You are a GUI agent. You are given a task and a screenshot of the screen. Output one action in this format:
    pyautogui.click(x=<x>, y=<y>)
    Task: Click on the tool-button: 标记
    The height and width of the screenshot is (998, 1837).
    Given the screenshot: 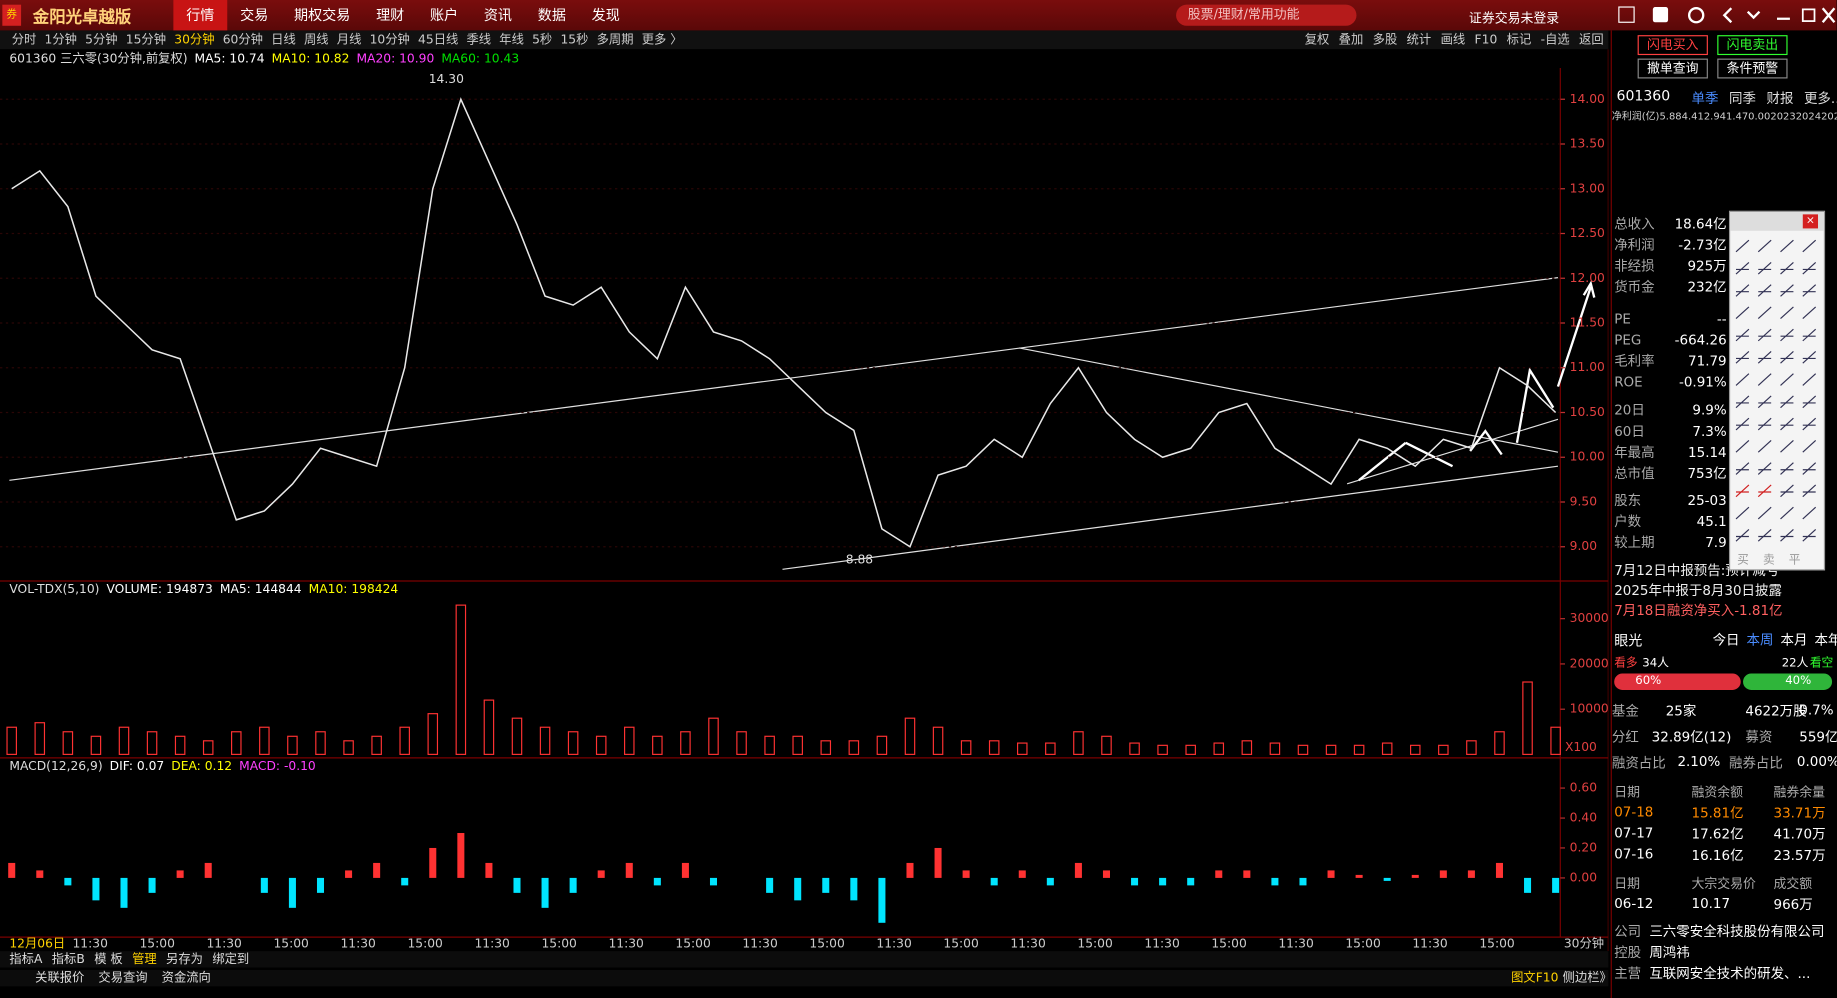 What is the action you would take?
    pyautogui.click(x=1519, y=39)
    